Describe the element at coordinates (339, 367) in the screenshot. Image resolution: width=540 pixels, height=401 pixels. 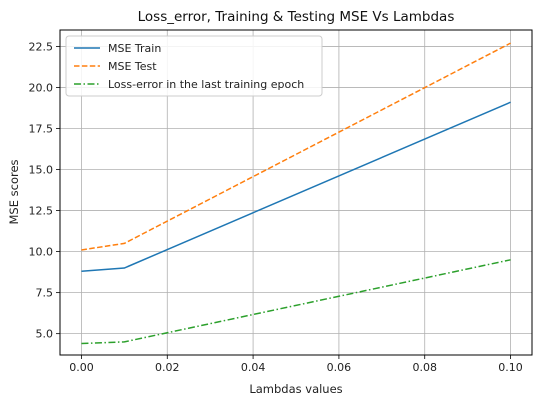
I see `x-tick-label: 0.06` at that location.